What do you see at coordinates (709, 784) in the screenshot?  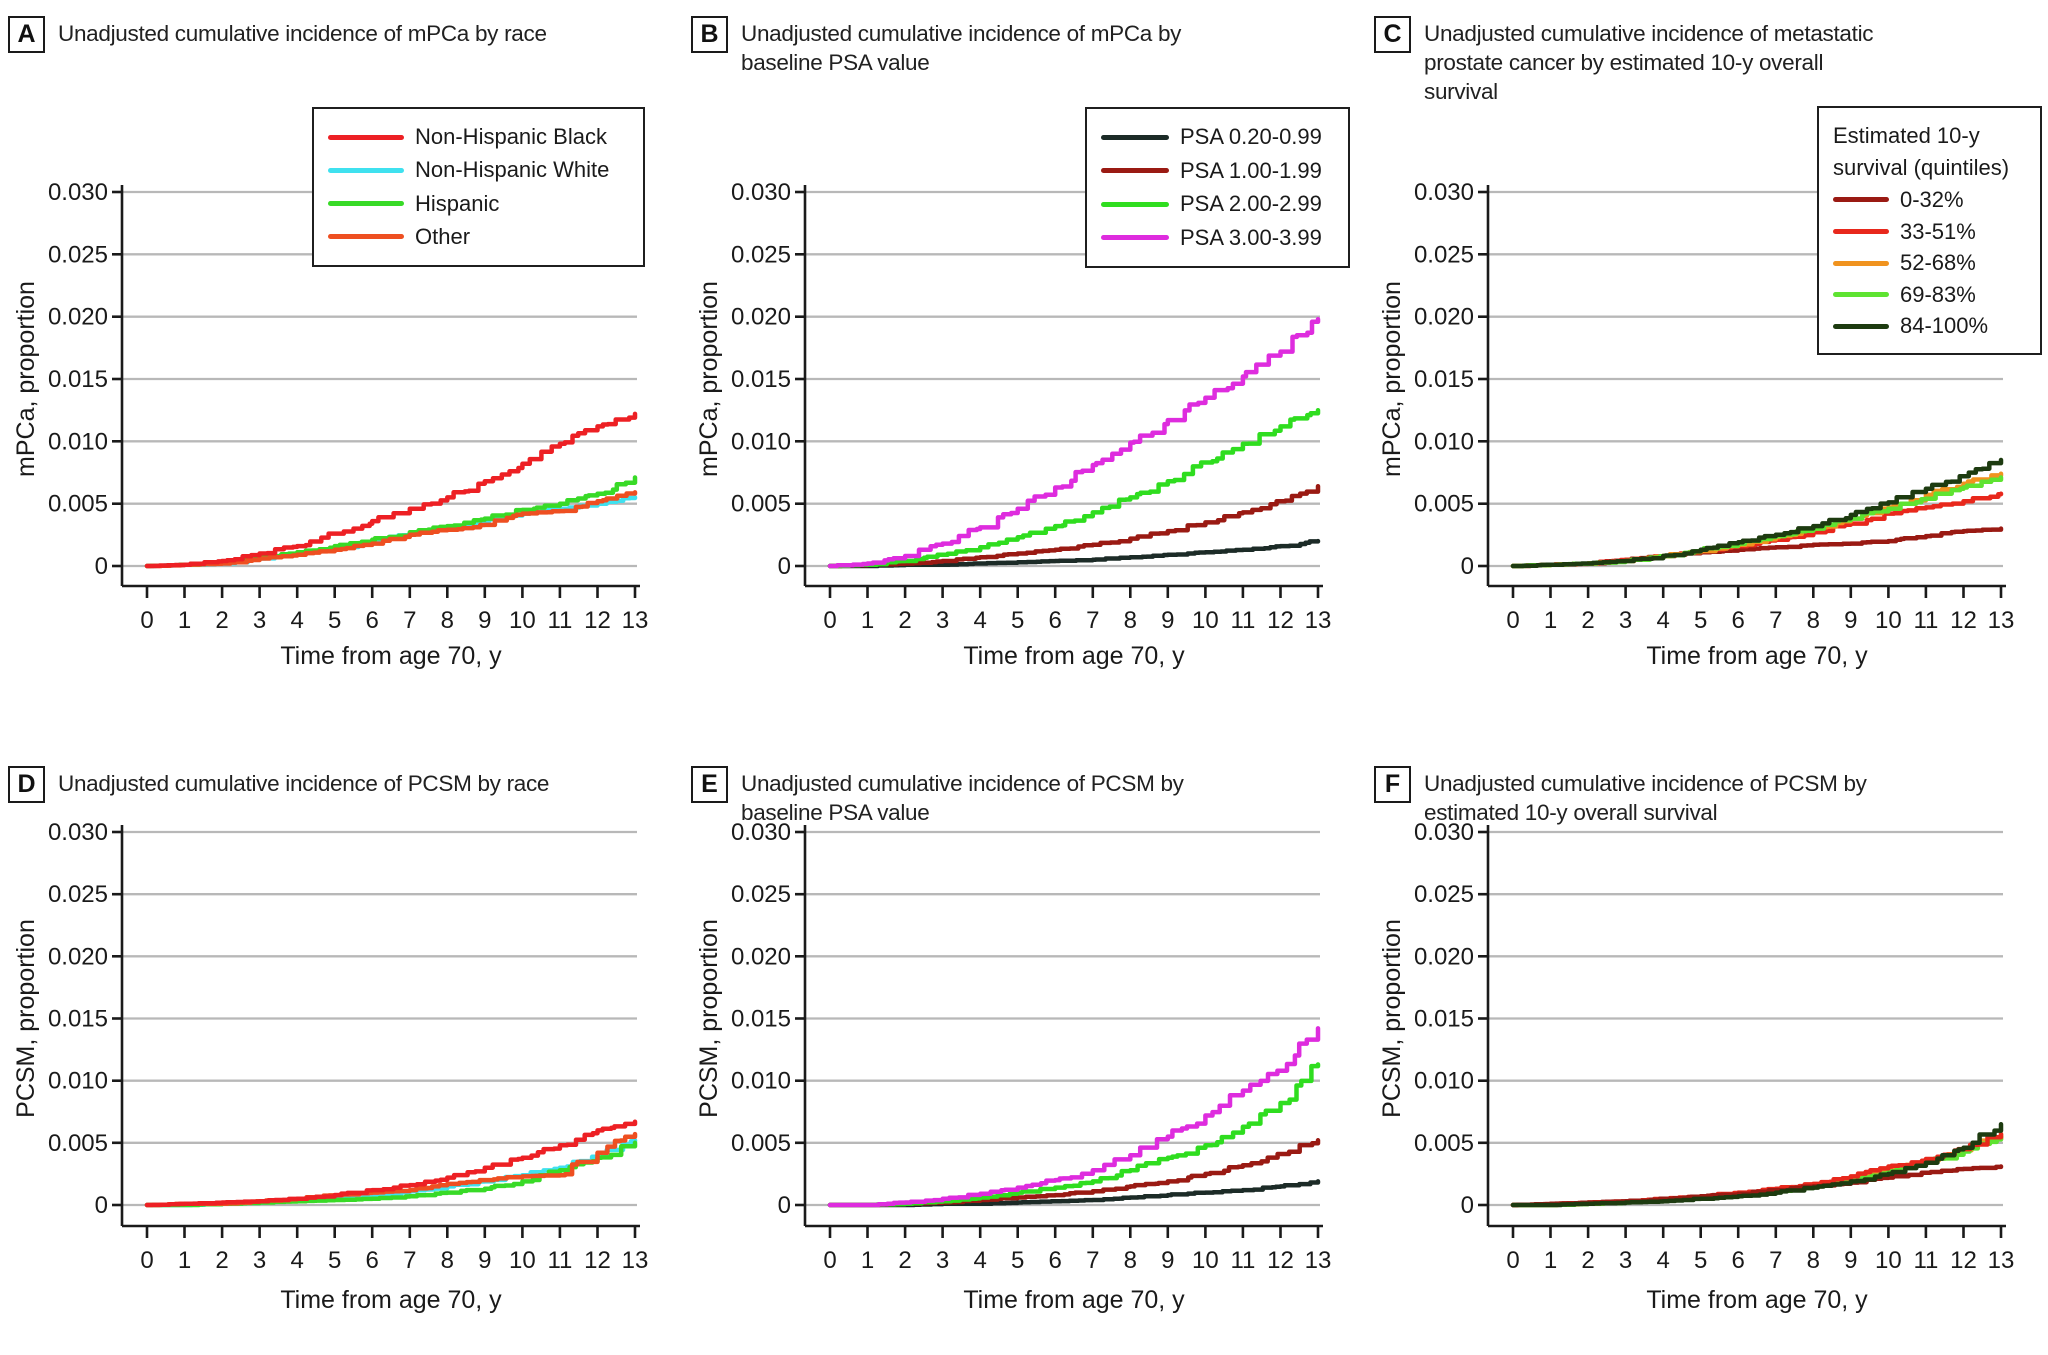 I see `panel-letter: E` at bounding box center [709, 784].